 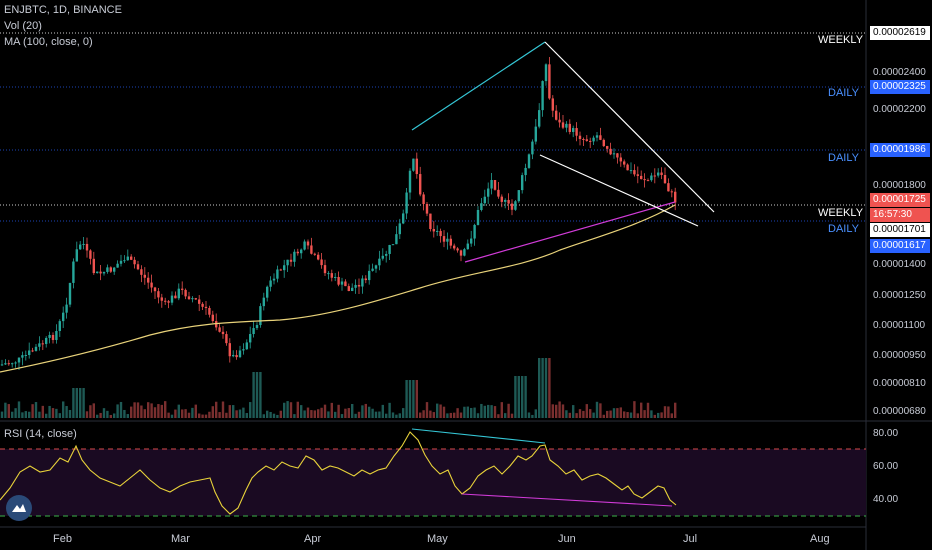 I want to click on x-axis-label: Jul, so click(x=690, y=539).